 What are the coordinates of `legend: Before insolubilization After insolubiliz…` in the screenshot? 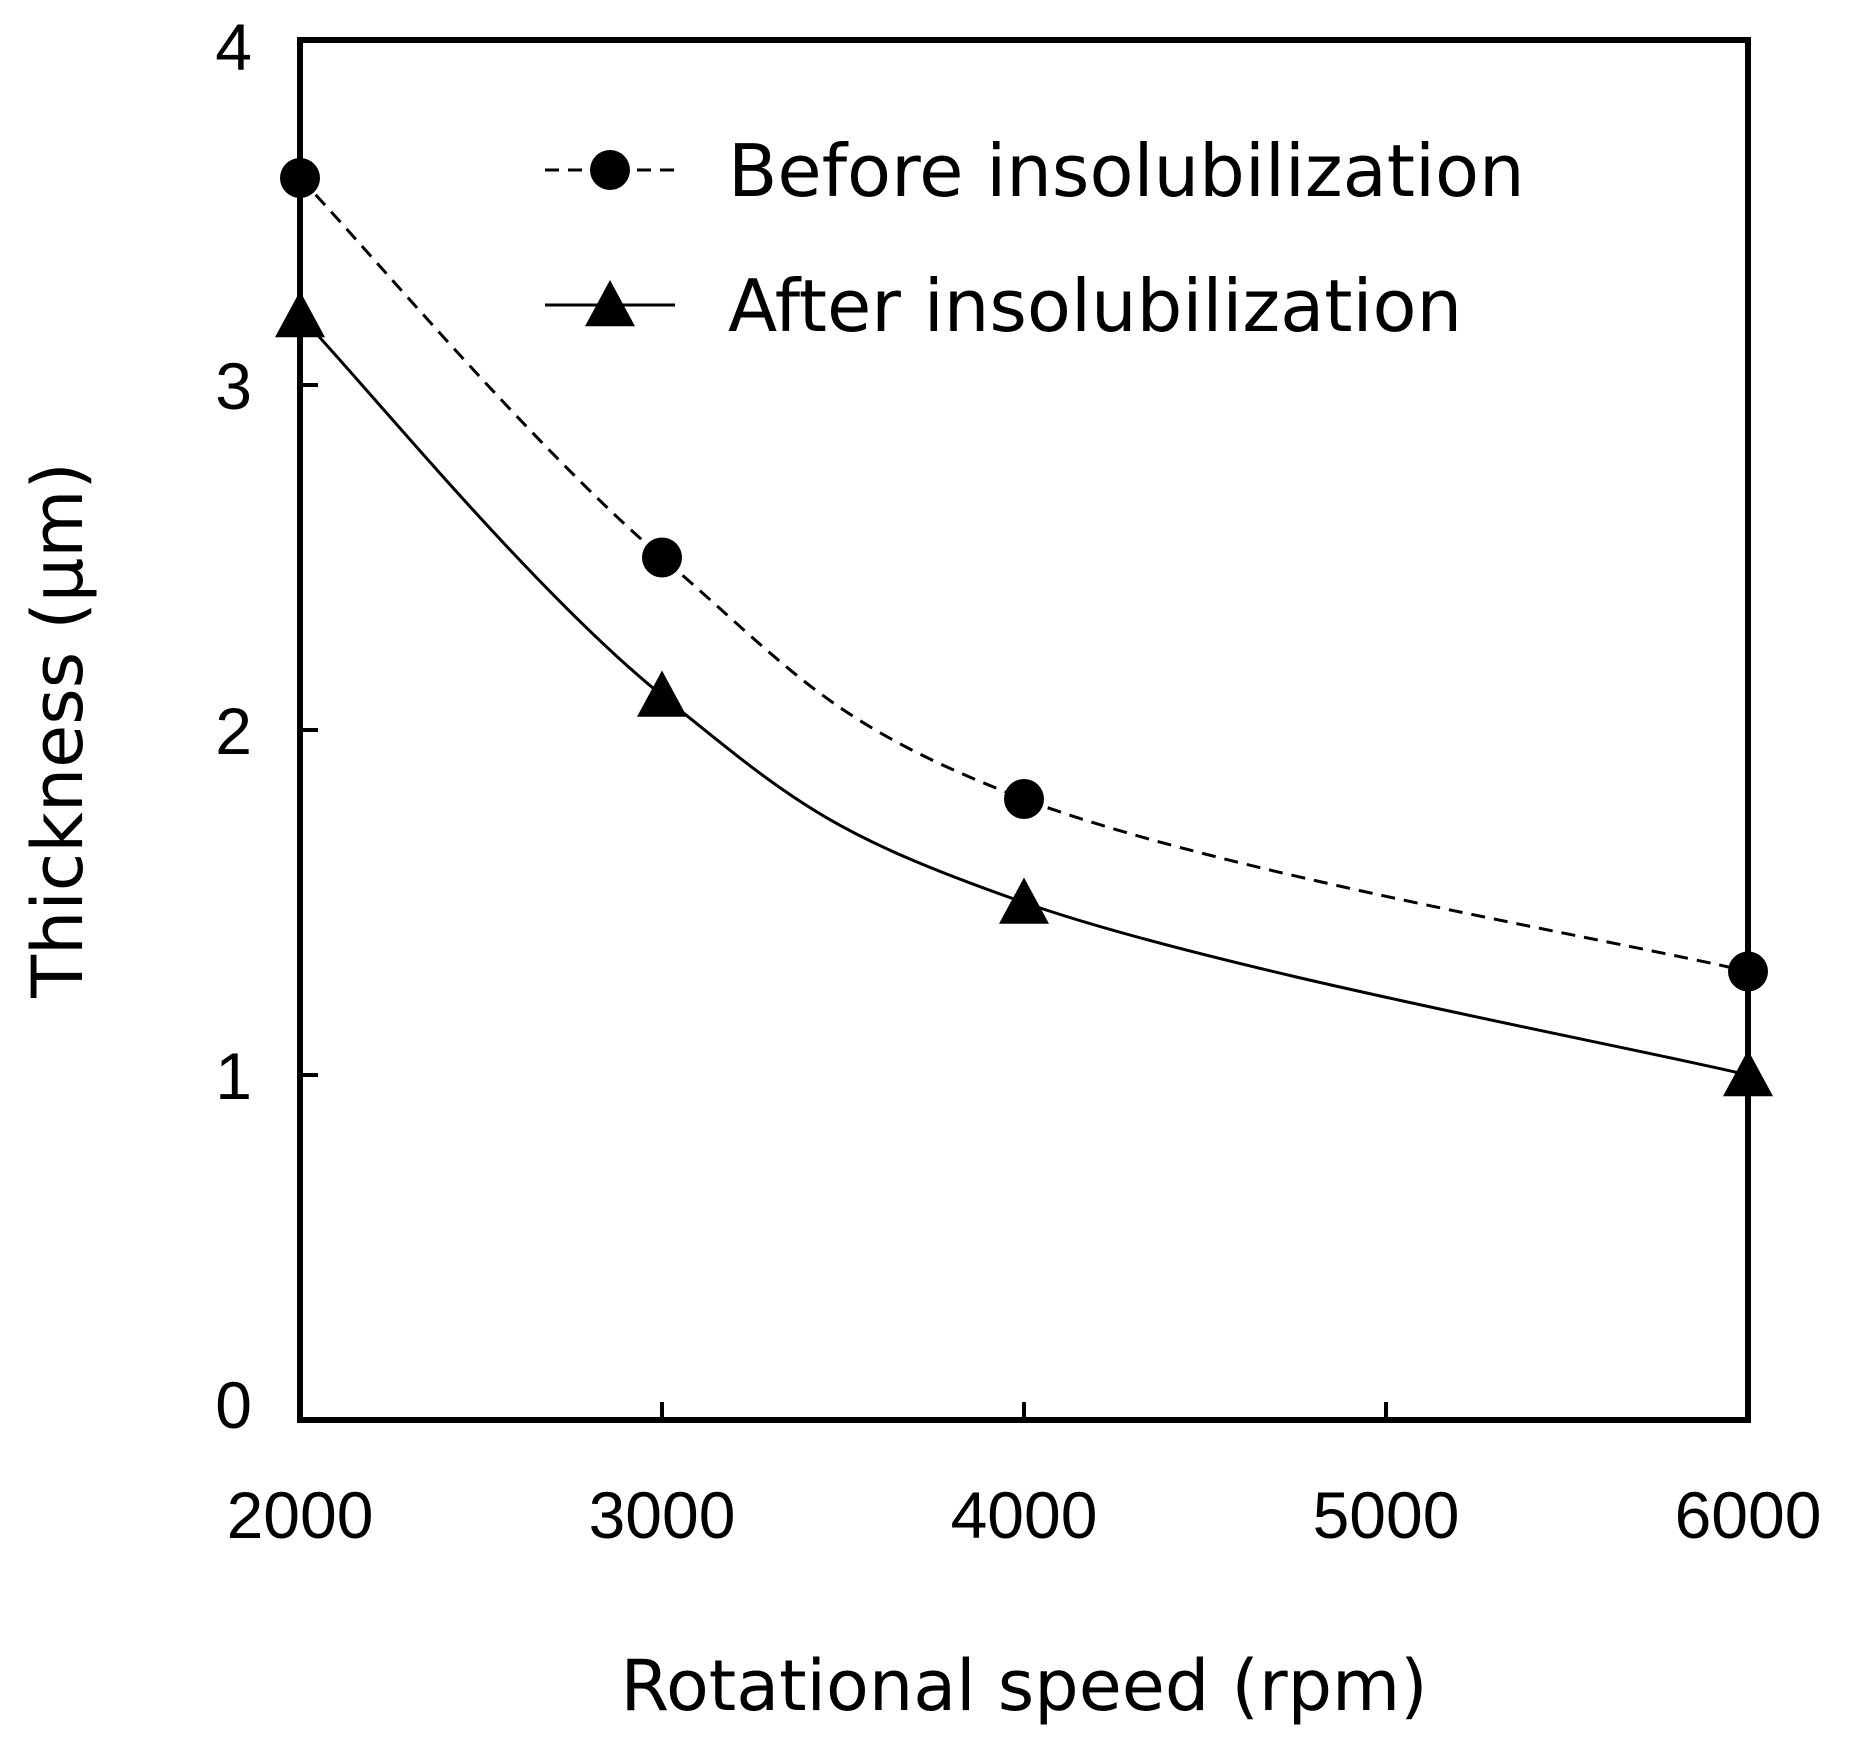 It's located at (1035, 238).